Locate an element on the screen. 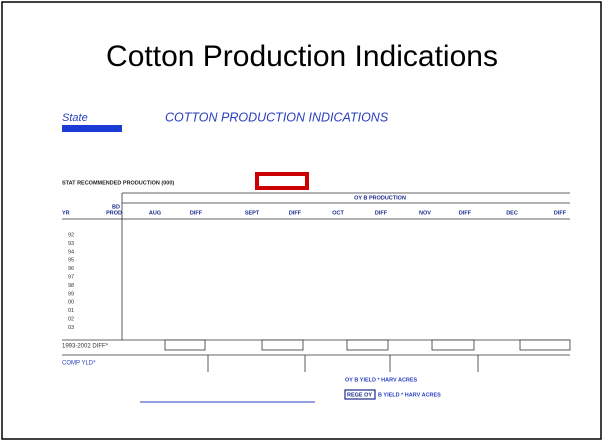 The image size is (604, 442). section-label: OY B PRODUCTION is located at coordinates (380, 198).